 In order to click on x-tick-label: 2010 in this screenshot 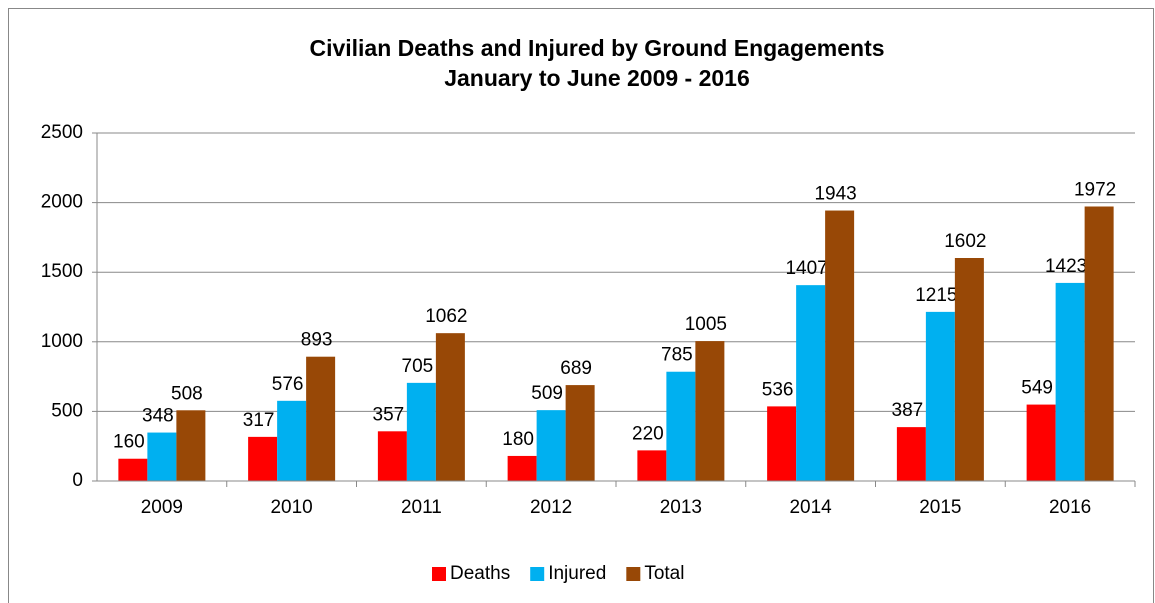, I will do `click(291, 507)`.